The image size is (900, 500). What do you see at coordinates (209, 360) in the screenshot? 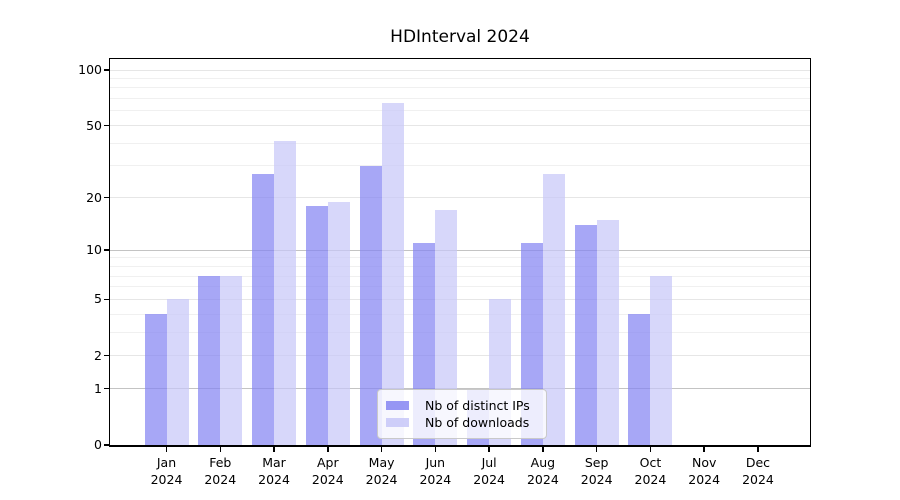
I see `bar-feb-ips` at bounding box center [209, 360].